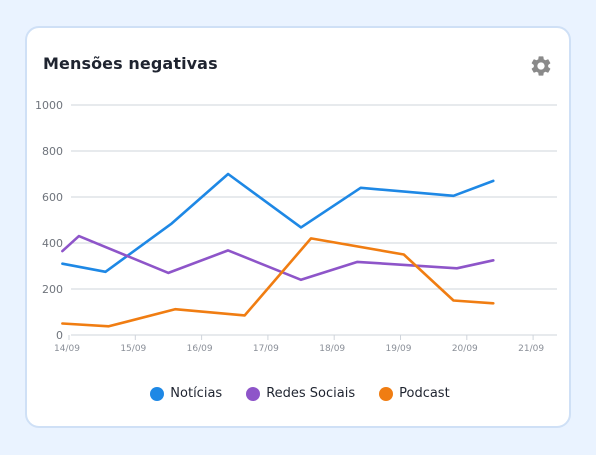 Image resolution: width=596 pixels, height=455 pixels. I want to click on y-tick-label: 600, so click(52, 197).